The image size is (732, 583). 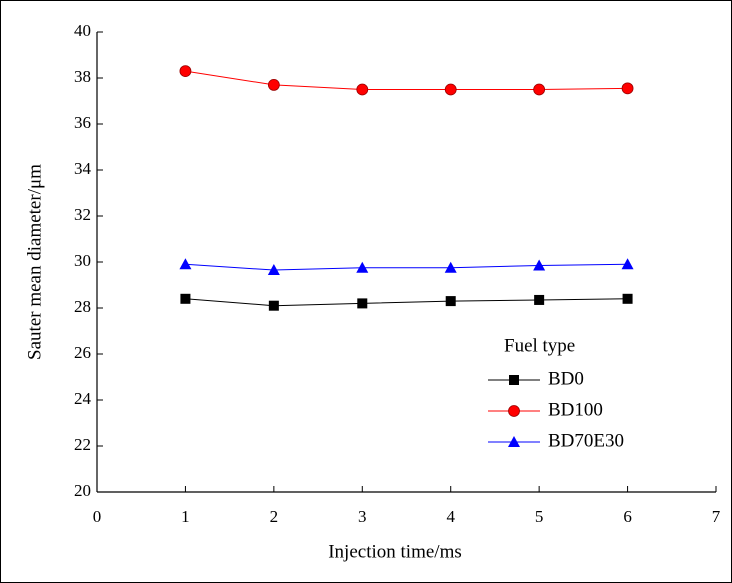 What do you see at coordinates (82, 444) in the screenshot?
I see `y-tick-label: 22` at bounding box center [82, 444].